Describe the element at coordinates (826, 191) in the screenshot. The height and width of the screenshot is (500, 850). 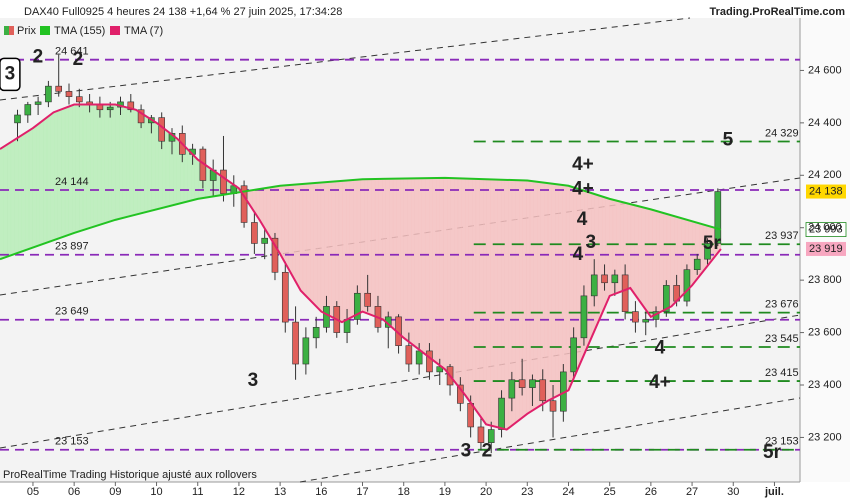
I see `price-tag-label: 24 138` at that location.